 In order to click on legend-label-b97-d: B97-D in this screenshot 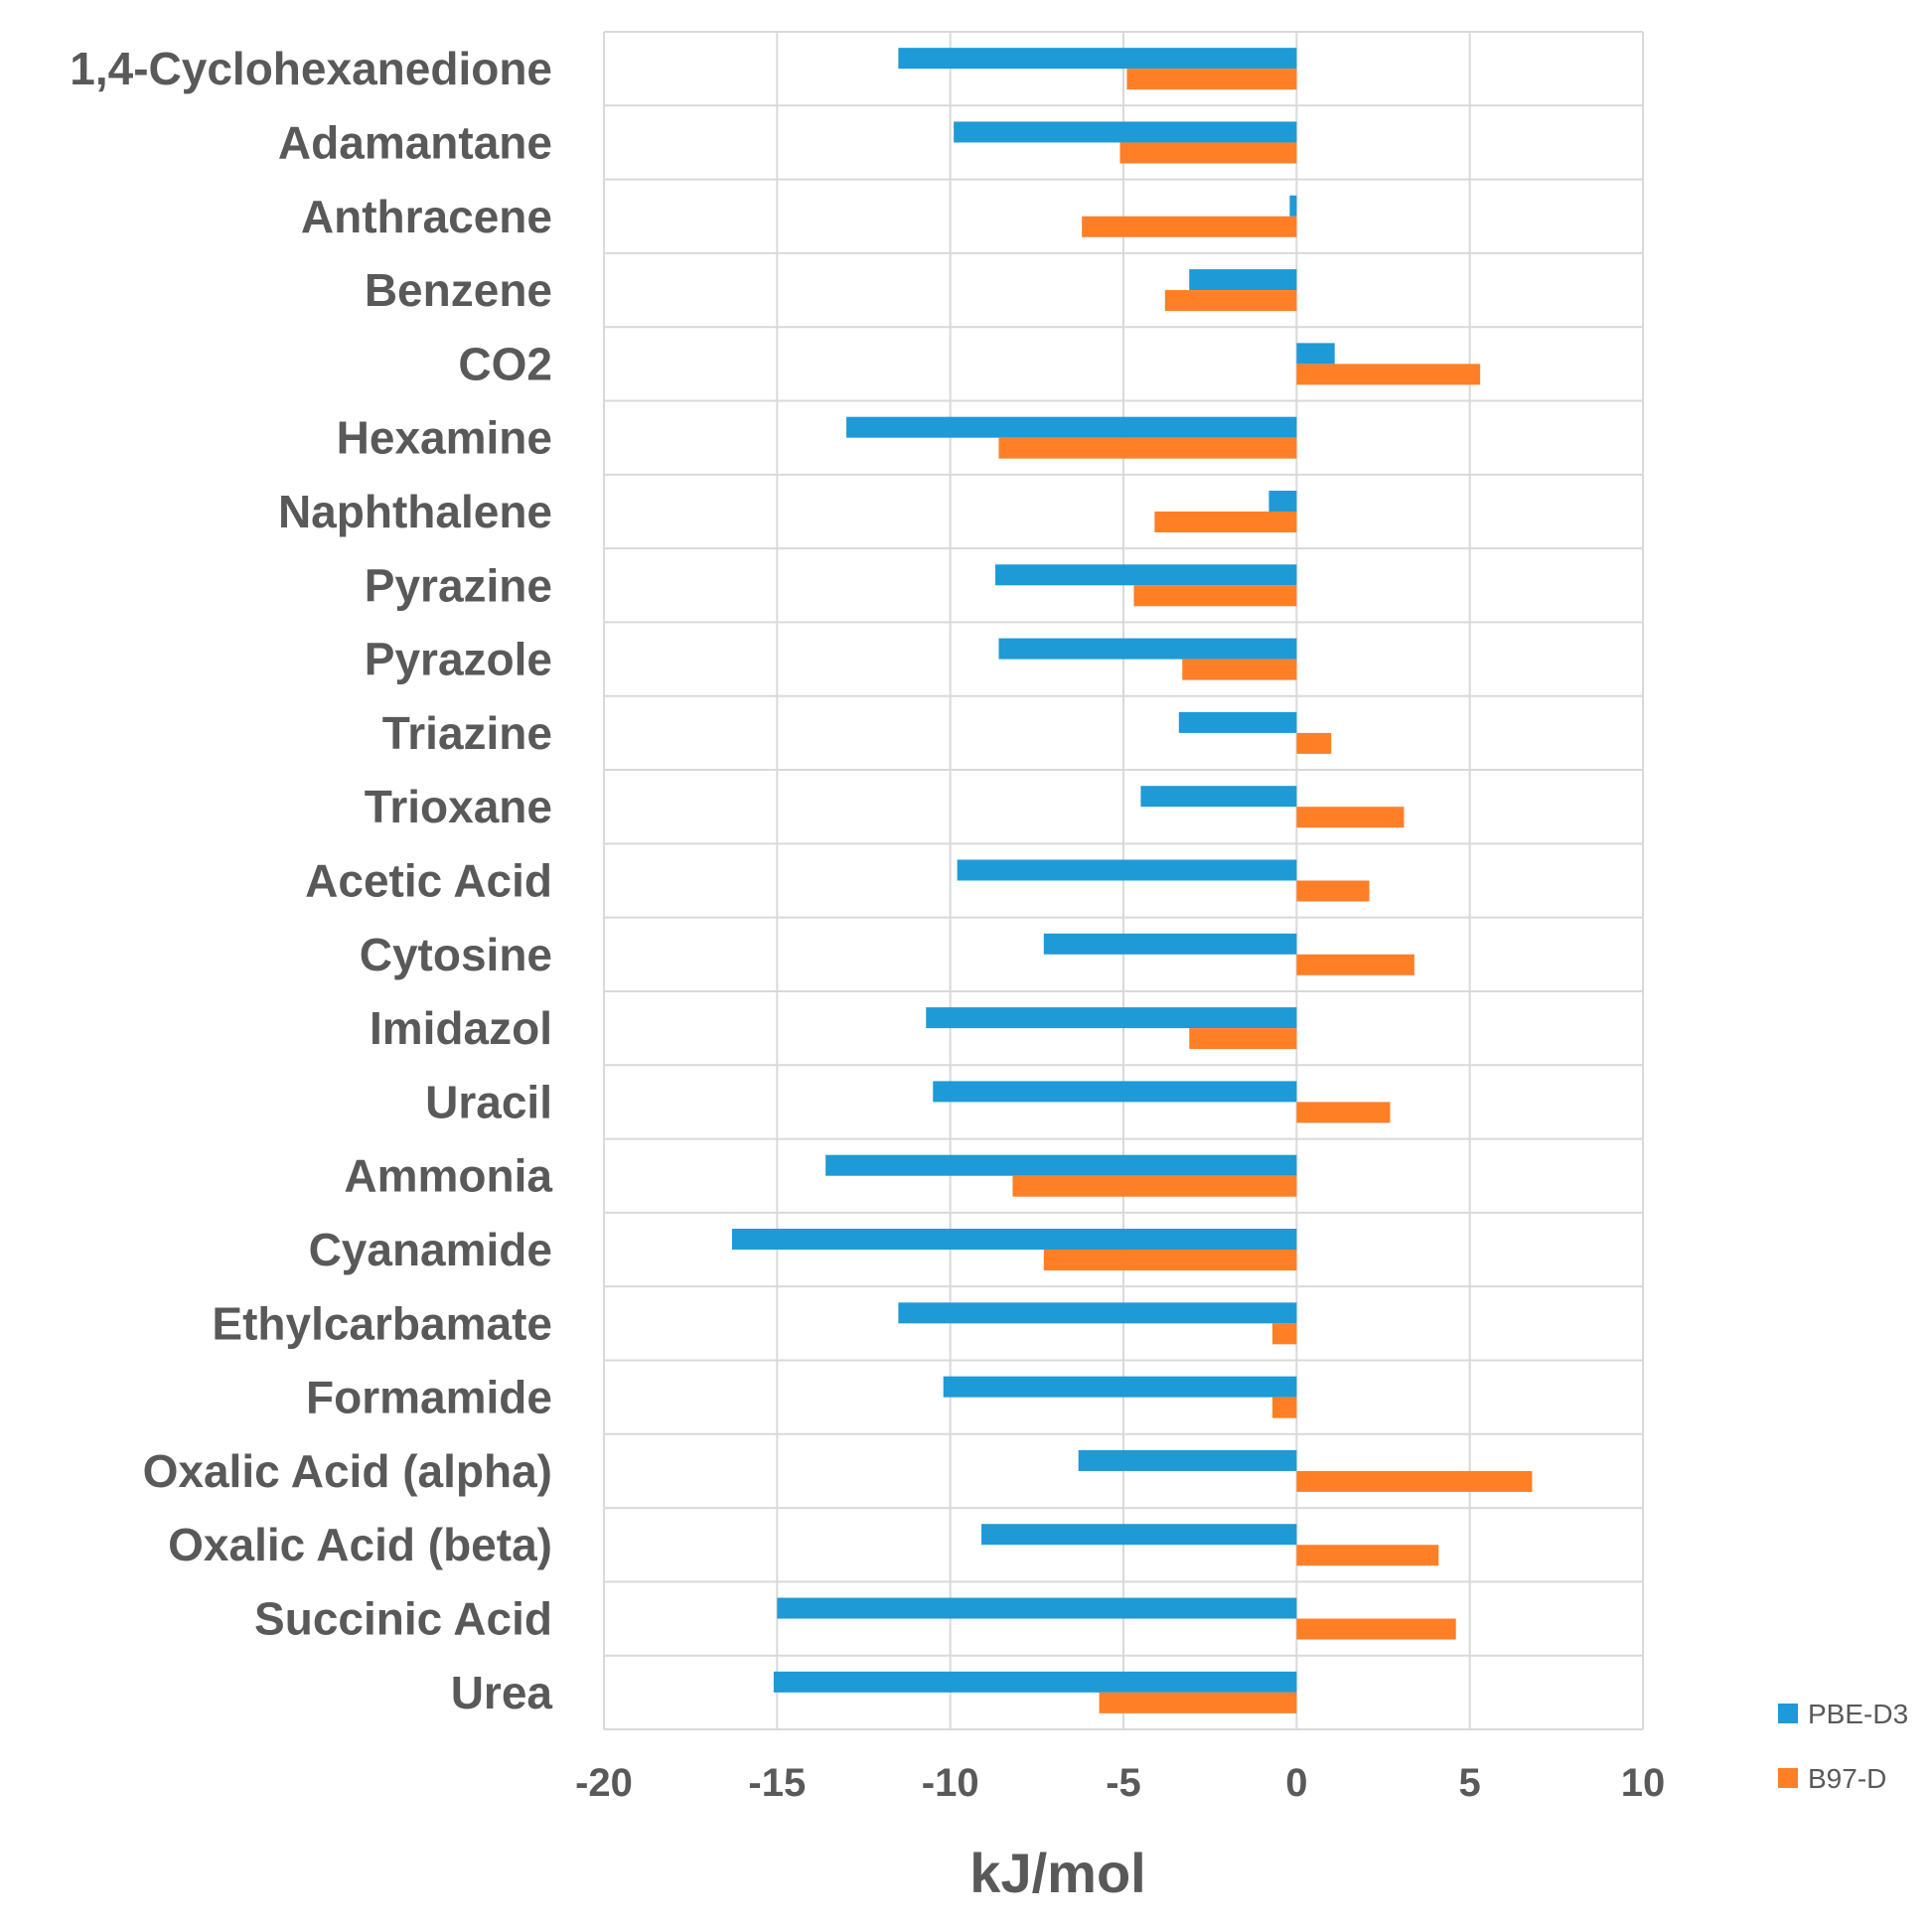, I will do `click(1847, 1779)`.